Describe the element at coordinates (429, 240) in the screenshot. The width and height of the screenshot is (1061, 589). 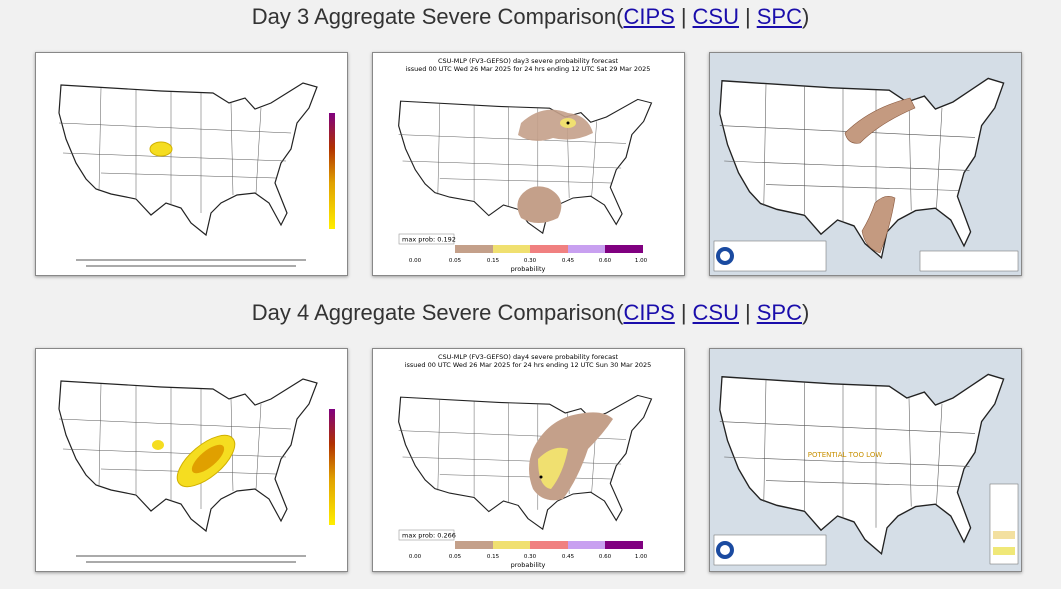
I see `max-prob: max prob: 0.192` at that location.